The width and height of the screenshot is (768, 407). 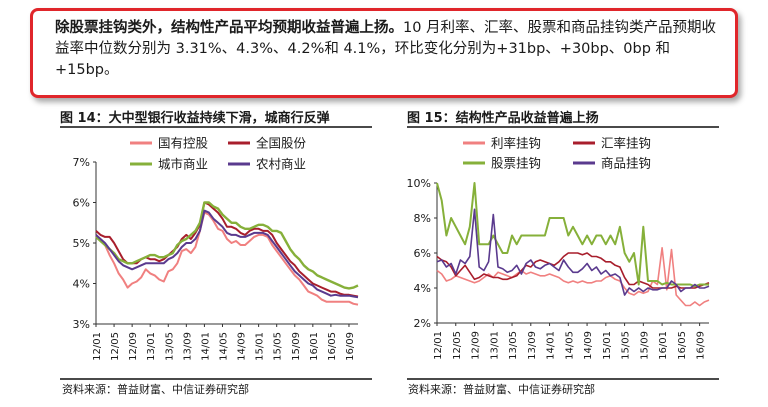 I want to click on chart-14-top-rule, so click(x=216, y=127).